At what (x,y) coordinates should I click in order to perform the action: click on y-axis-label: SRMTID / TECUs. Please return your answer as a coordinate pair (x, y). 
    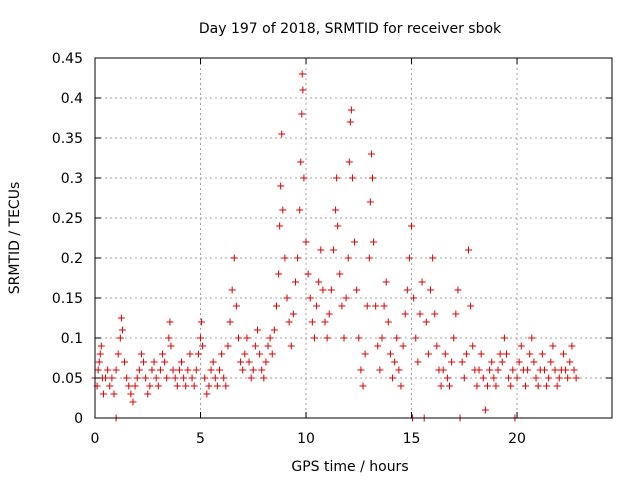
    Looking at the image, I should click on (15, 238).